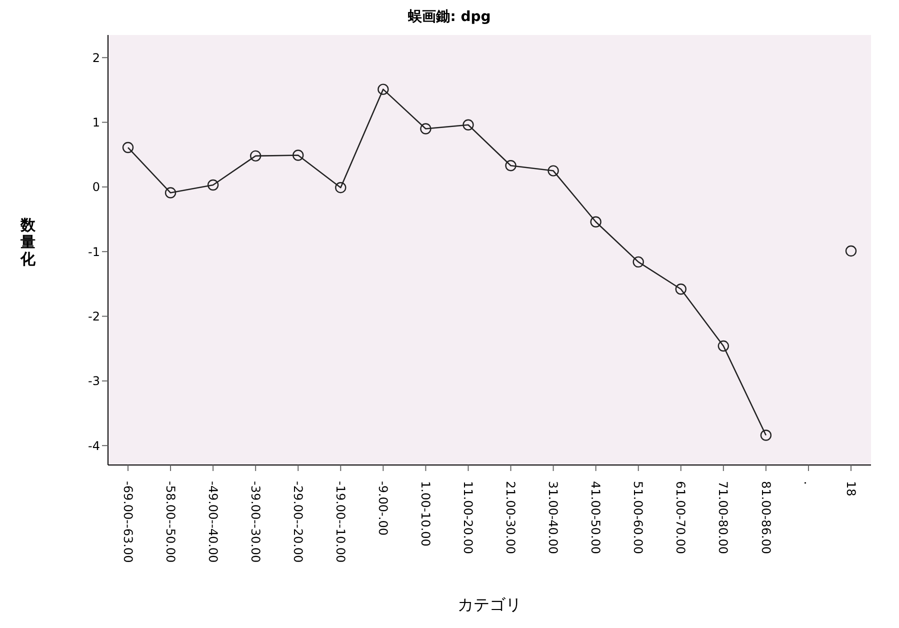 The image size is (899, 628). I want to click on y-tick-label: -2, so click(94, 317).